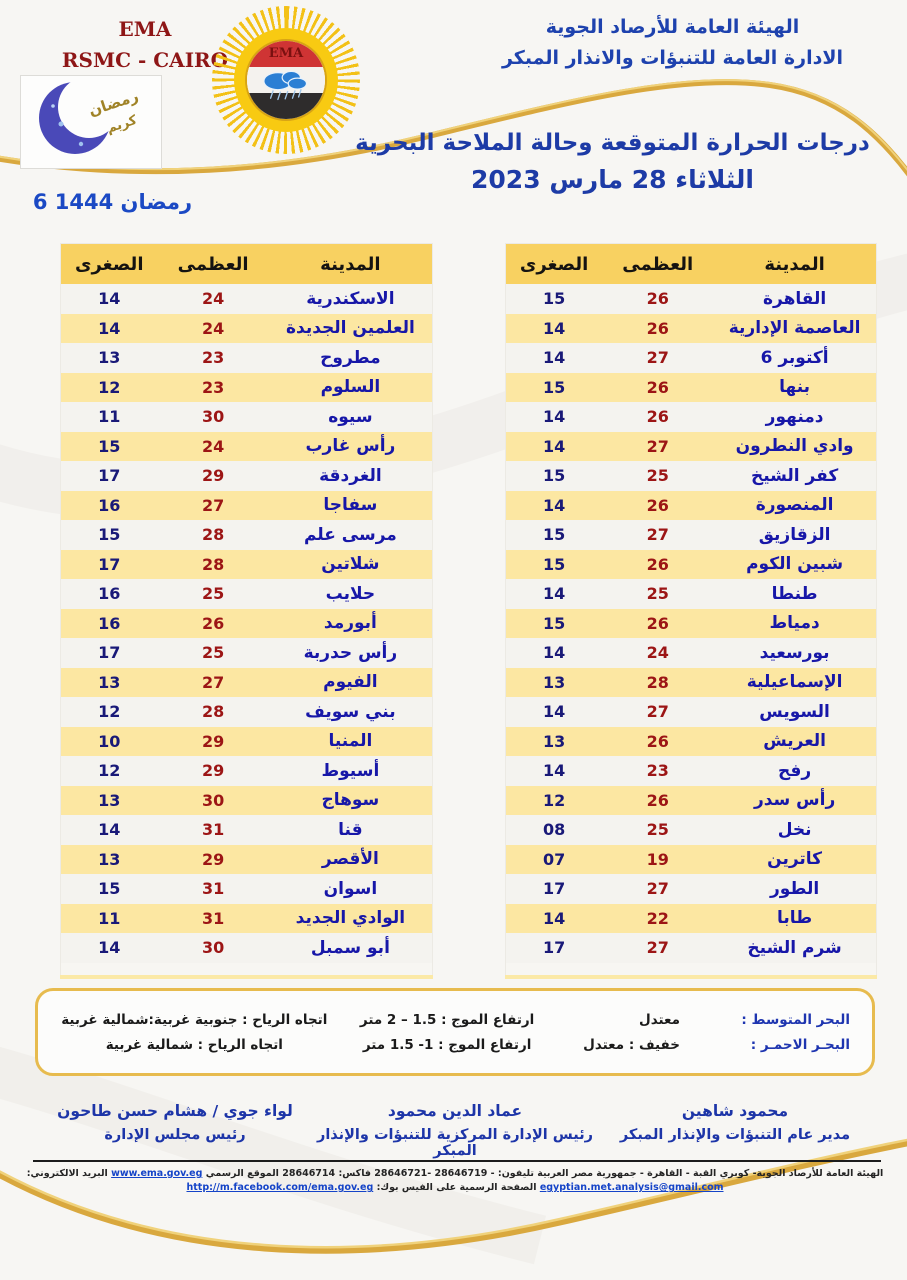 The width and height of the screenshot is (907, 1280). What do you see at coordinates (658, 263) in the screenshot?
I see `column-header-max: العظمى` at bounding box center [658, 263].